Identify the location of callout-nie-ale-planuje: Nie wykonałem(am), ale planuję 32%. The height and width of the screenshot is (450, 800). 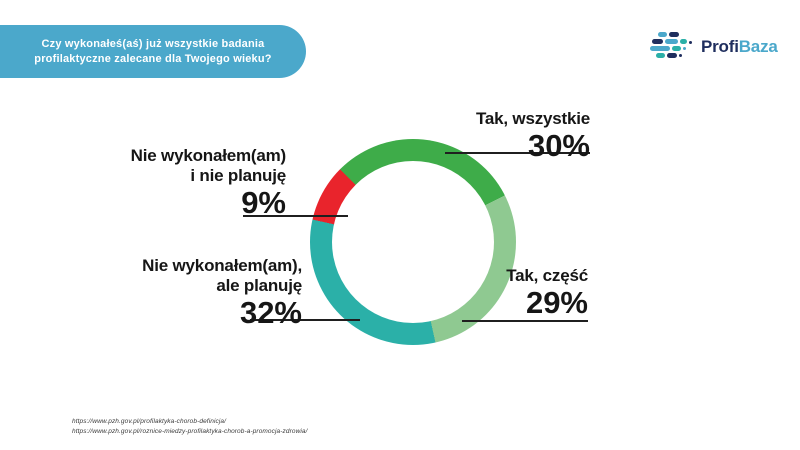
(222, 292).